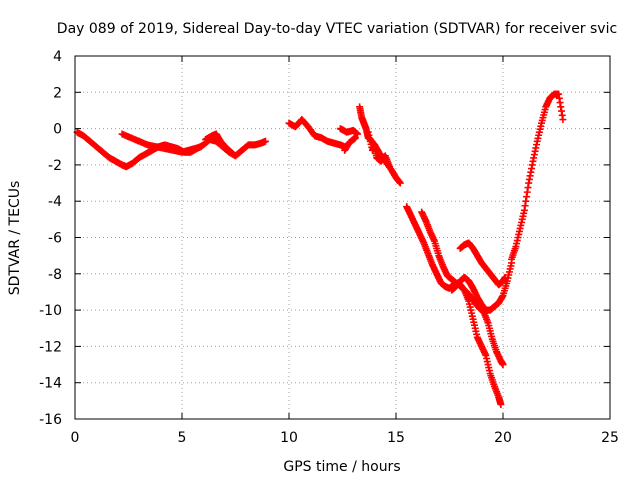  Describe the element at coordinates (182, 438) in the screenshot. I see `x-tick-label: 5` at that location.